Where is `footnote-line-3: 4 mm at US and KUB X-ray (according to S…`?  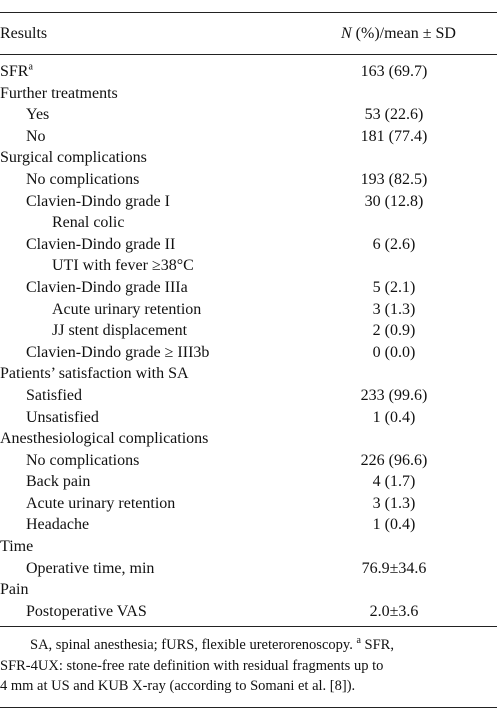 footnote-line-3: 4 mm at US and KUB X-ray (according to S… is located at coordinates (178, 686).